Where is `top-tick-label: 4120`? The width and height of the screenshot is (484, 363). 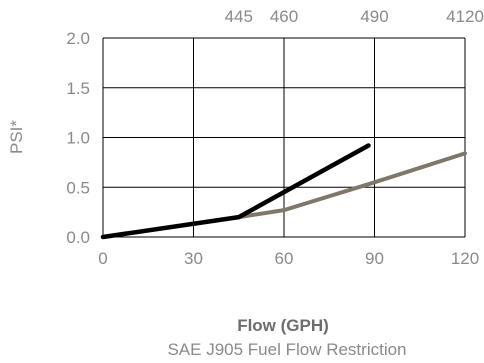
top-tick-label: 4120 is located at coordinates (465, 16).